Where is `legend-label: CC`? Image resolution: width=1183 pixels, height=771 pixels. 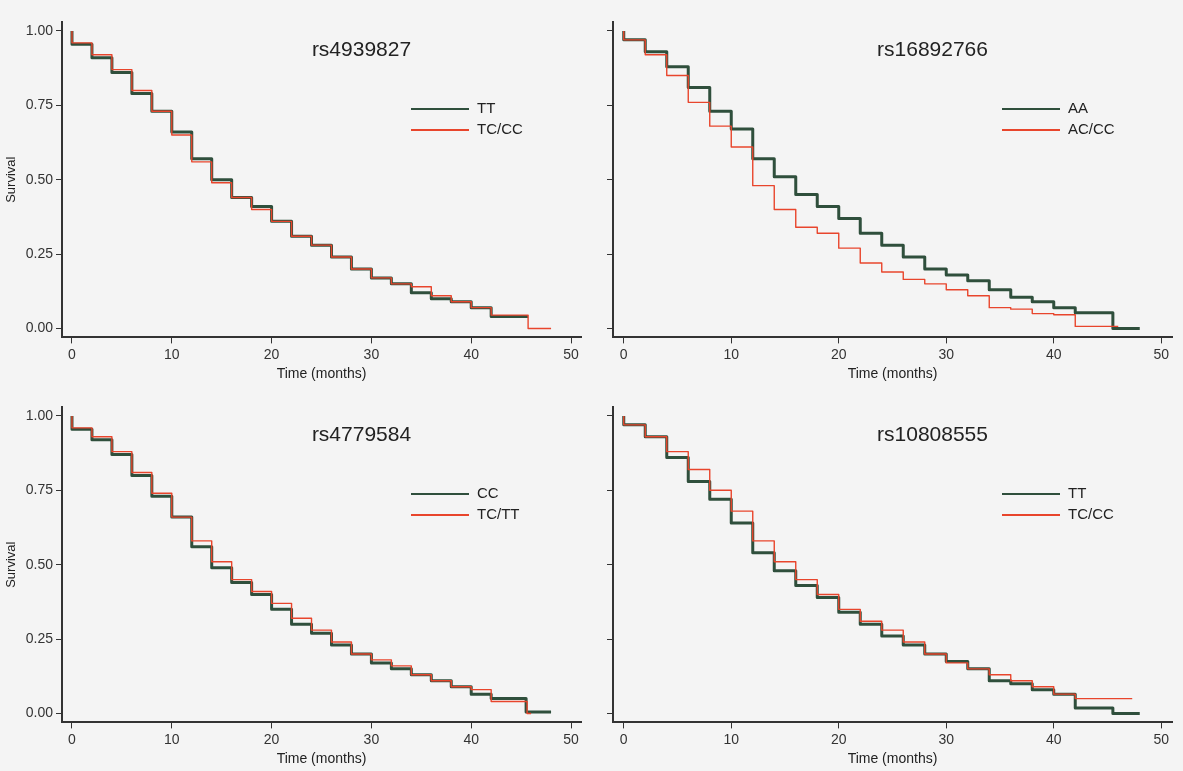
legend-label: CC is located at coordinates (488, 493).